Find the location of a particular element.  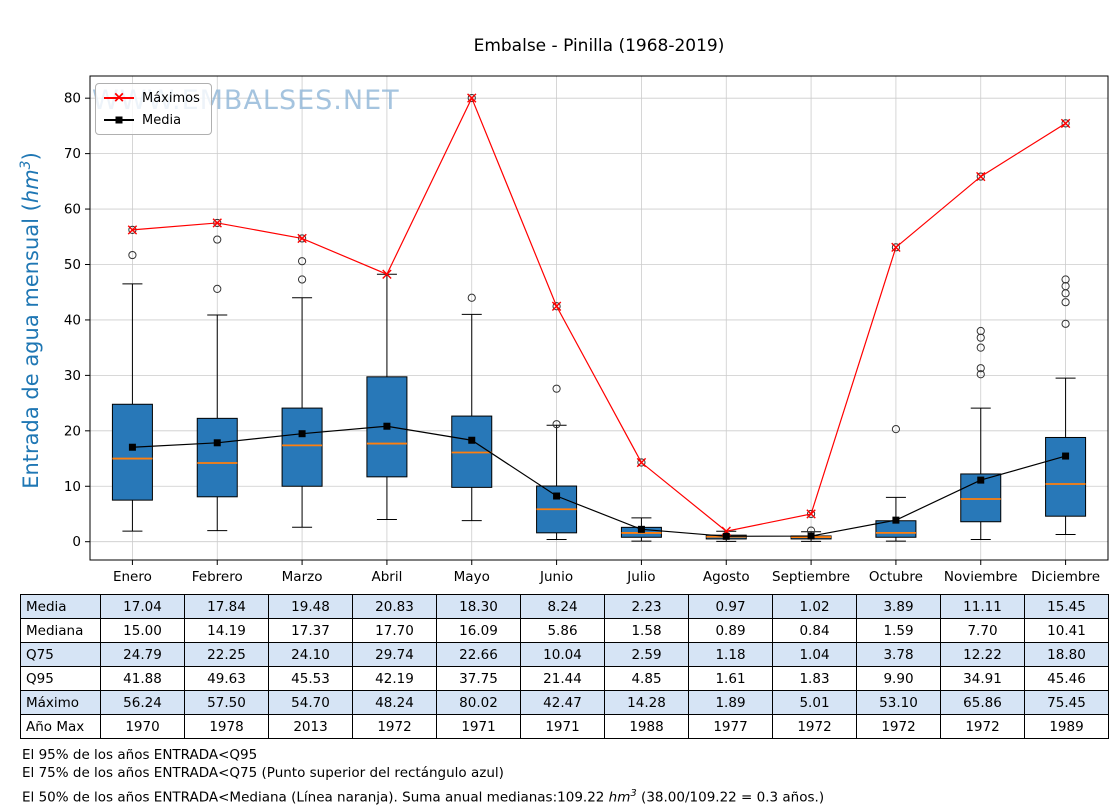

table-cell: 18.30 is located at coordinates (478, 606).